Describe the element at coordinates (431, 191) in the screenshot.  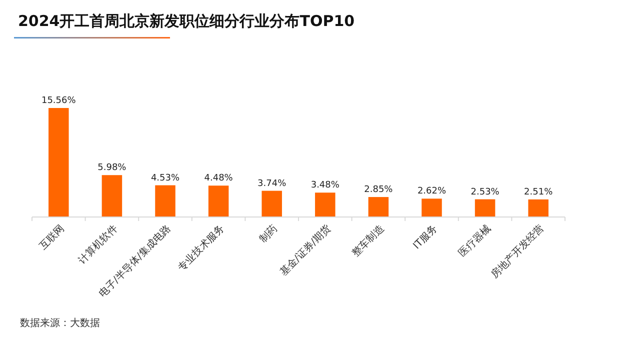
I see `data-label: 2.62%` at that location.